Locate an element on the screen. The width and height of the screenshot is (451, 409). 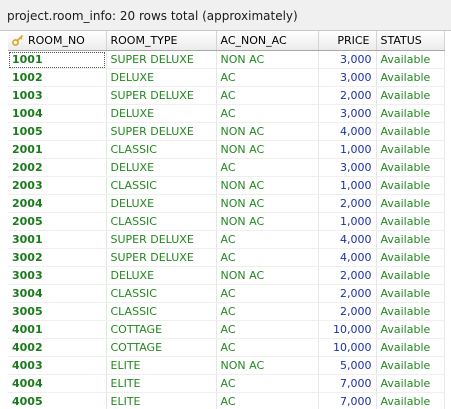
table-row: 1005 SUPER DELUXE NON AC 4,000 Available is located at coordinates (226, 131).